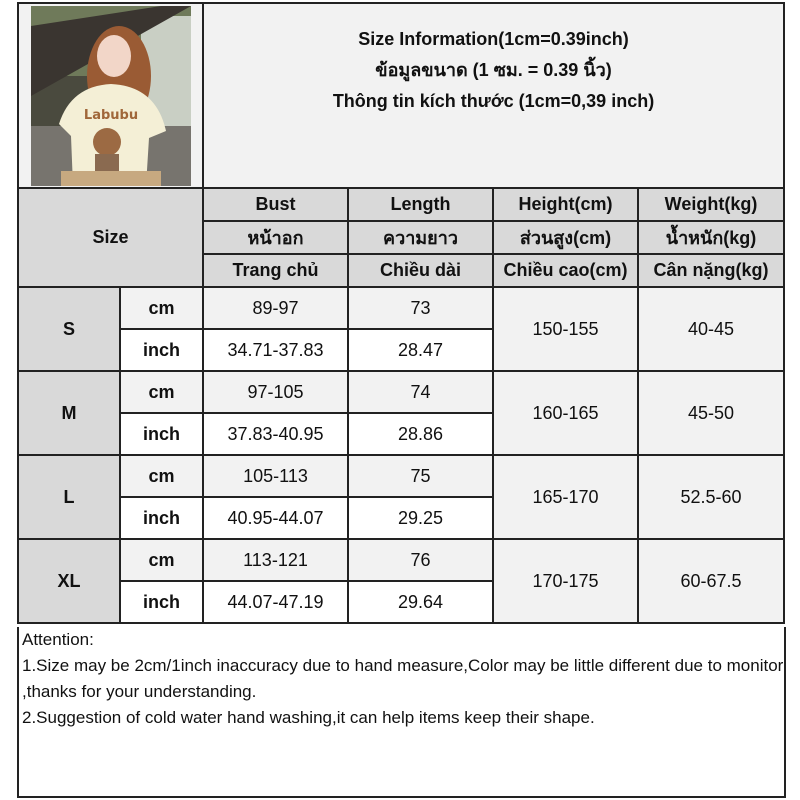 This screenshot has width=800, height=800. What do you see at coordinates (275, 237) in the screenshot?
I see `col-bust-th: หน้าอก` at bounding box center [275, 237].